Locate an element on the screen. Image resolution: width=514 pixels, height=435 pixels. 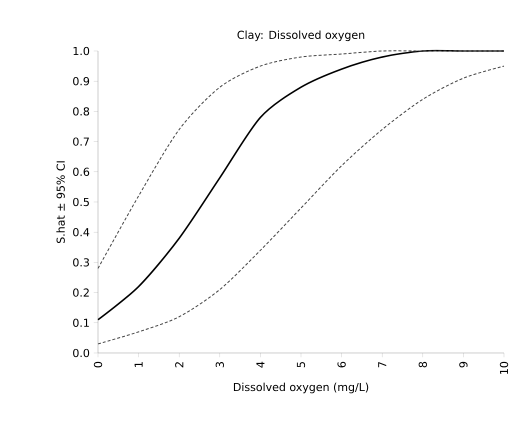
y-tick-label: 0.9 is located at coordinates (81, 81).